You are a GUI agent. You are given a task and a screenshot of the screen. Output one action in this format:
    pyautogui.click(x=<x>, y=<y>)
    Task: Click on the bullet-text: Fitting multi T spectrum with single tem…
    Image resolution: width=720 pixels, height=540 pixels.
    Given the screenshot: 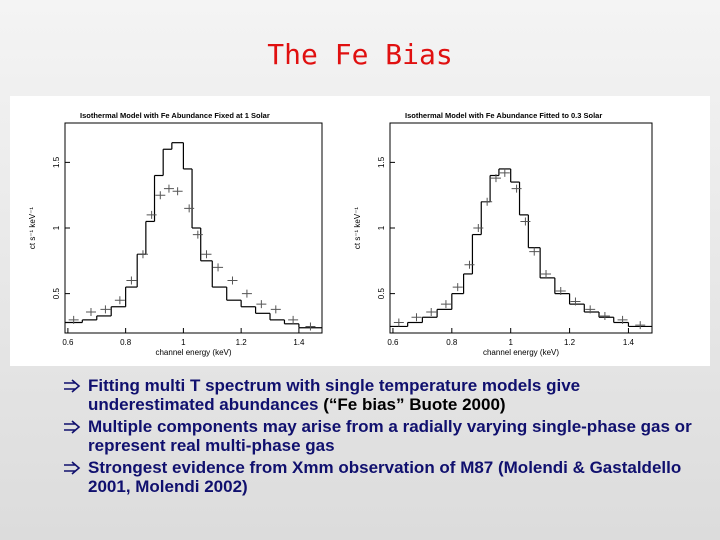 What is the action you would take?
    pyautogui.click(x=334, y=395)
    